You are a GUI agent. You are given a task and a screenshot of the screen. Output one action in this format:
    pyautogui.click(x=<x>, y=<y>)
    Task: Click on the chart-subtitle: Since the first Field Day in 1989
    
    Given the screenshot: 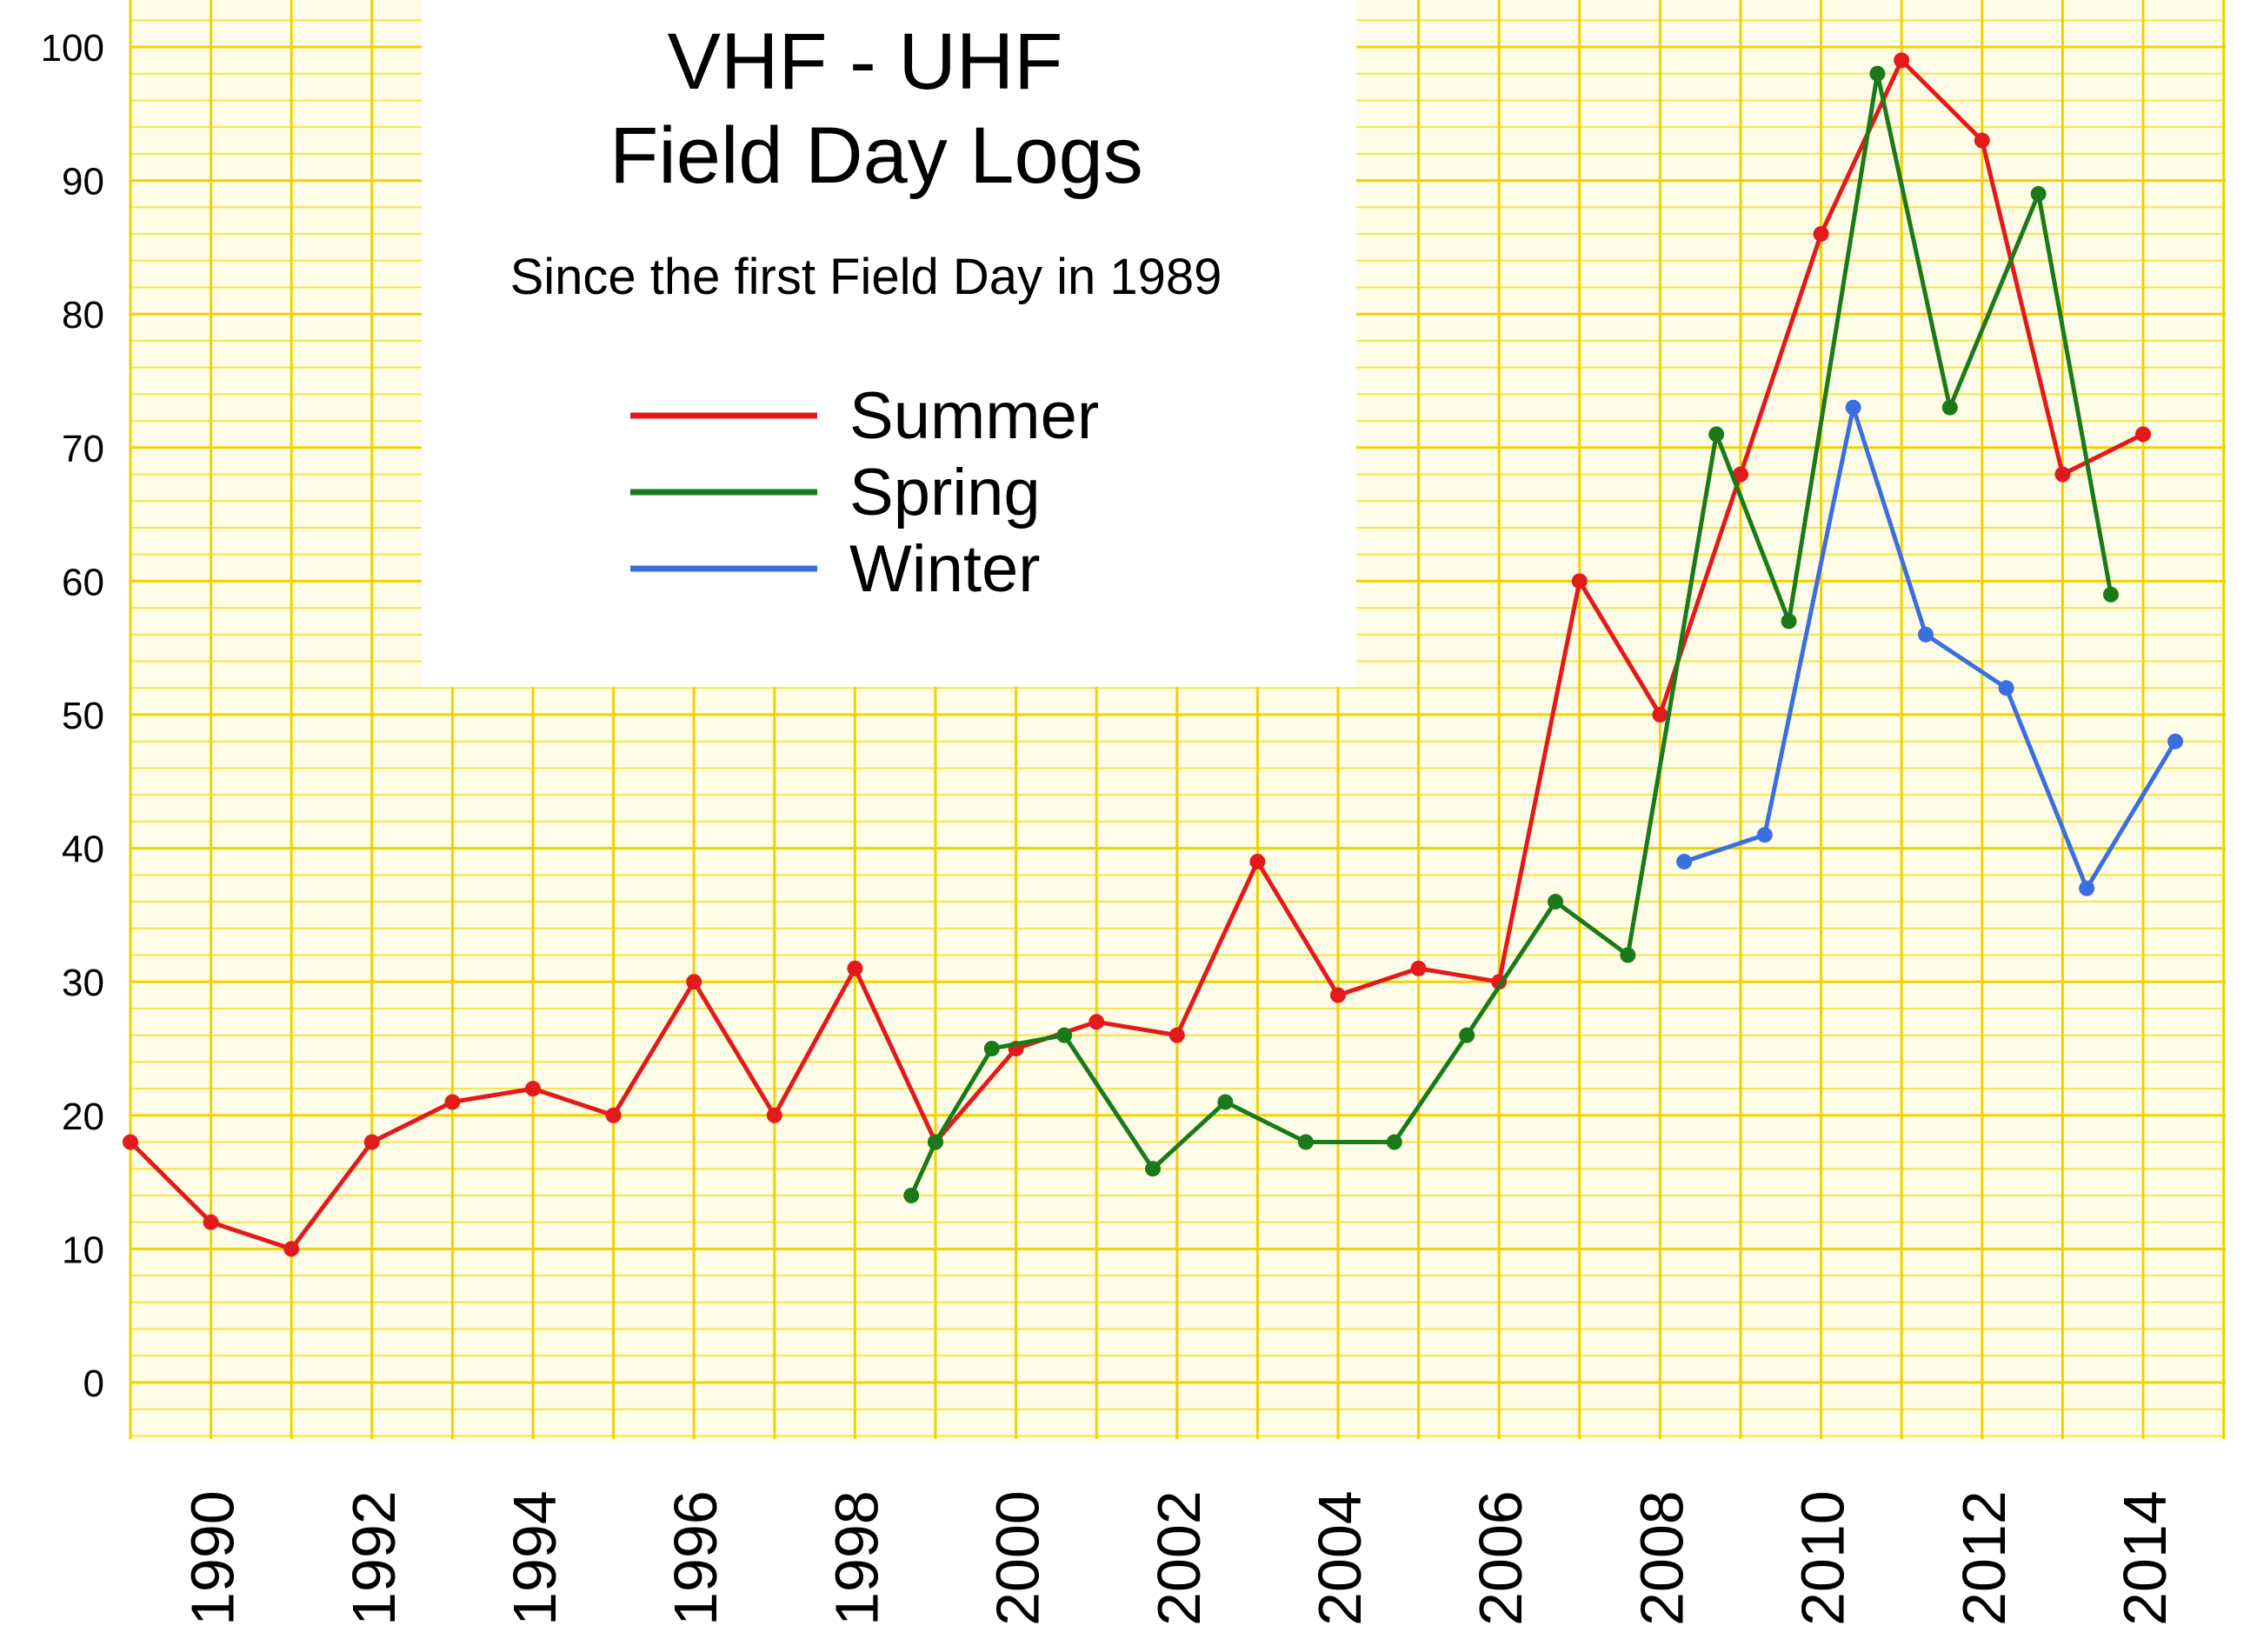 What is the action you would take?
    pyautogui.click(x=866, y=277)
    